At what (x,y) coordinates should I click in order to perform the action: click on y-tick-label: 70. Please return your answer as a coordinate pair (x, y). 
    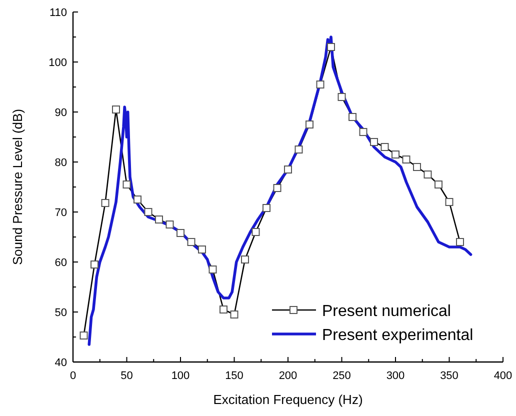
    Looking at the image, I should click on (60, 213).